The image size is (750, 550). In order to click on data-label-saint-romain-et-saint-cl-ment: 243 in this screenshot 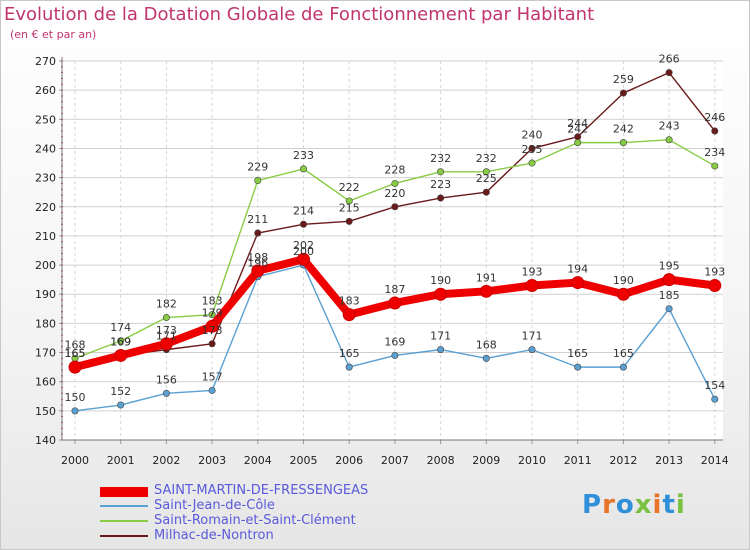, I will do `click(669, 126)`.